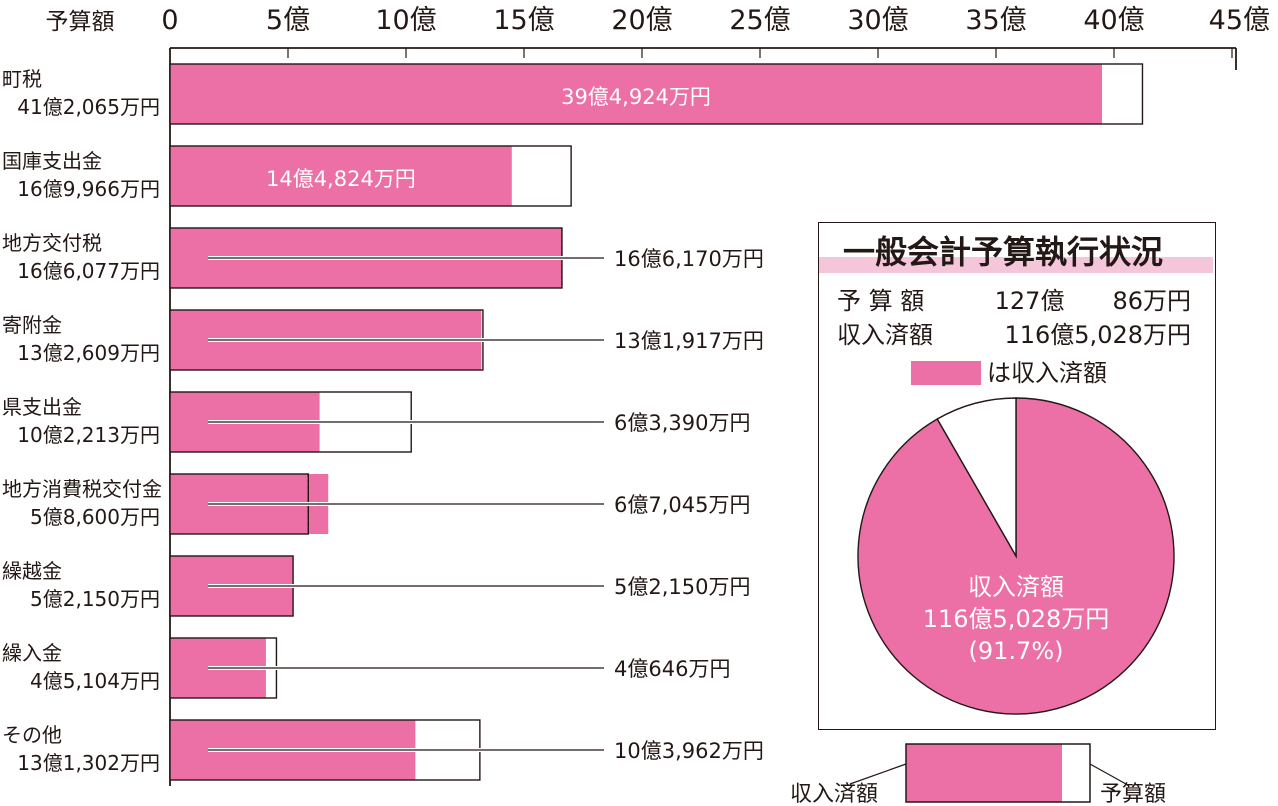 This screenshot has height=806, width=1278. What do you see at coordinates (1097, 335) in the screenshot?
I see `received-summary-value: 116億5,028万円` at bounding box center [1097, 335].